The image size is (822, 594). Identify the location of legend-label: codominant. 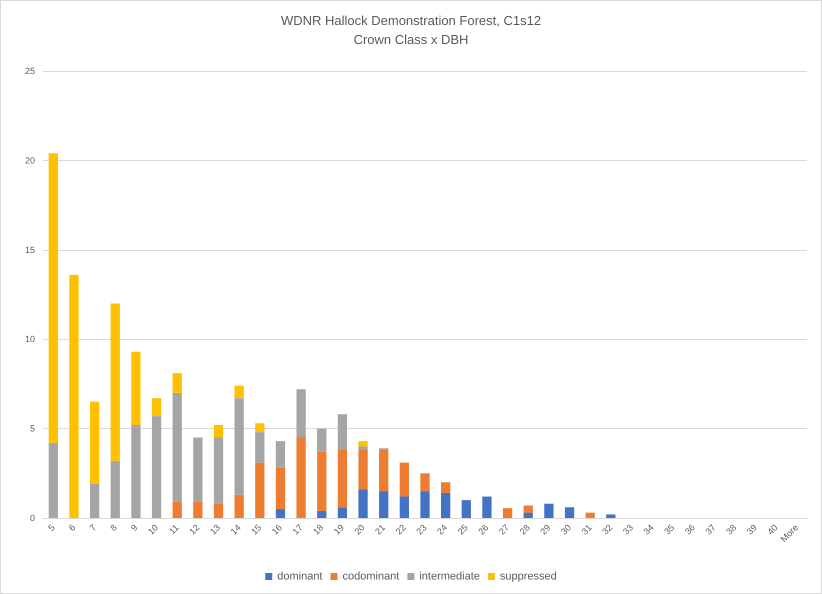
(371, 576).